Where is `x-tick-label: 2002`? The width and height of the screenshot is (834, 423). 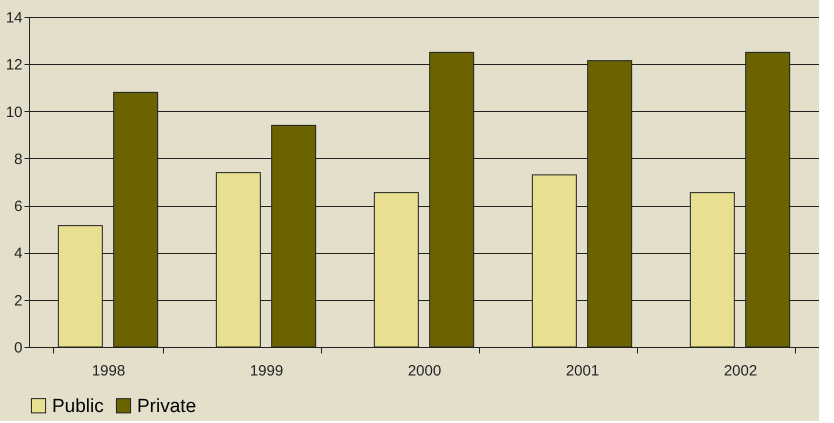 x-tick-label: 2002 is located at coordinates (741, 371).